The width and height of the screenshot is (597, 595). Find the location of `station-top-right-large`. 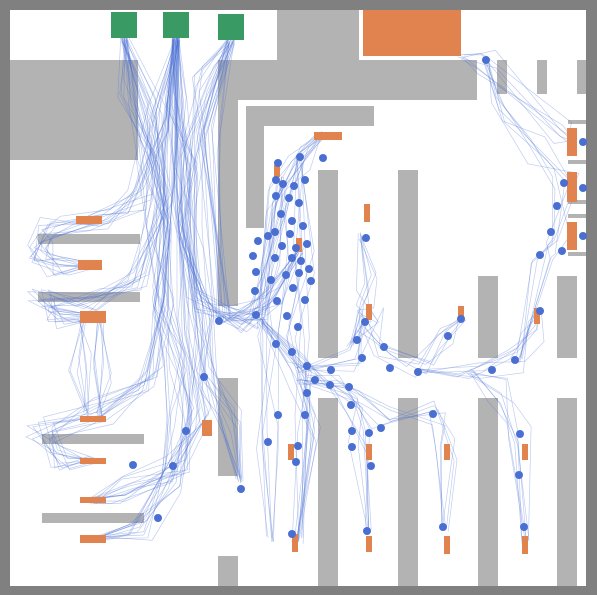

station-top-right-large is located at coordinates (412, 33).